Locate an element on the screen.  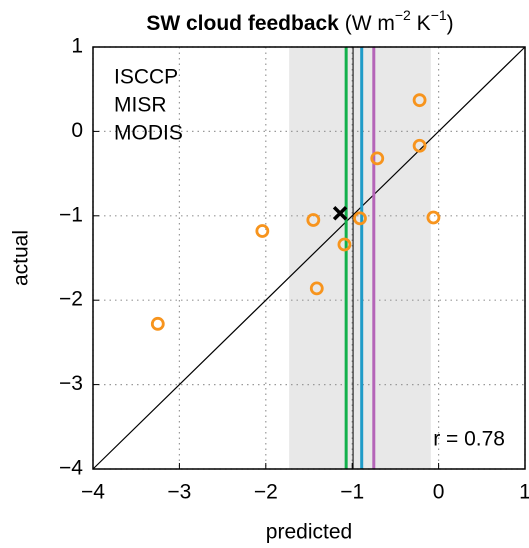
units-text: (W m is located at coordinates (370, 23).